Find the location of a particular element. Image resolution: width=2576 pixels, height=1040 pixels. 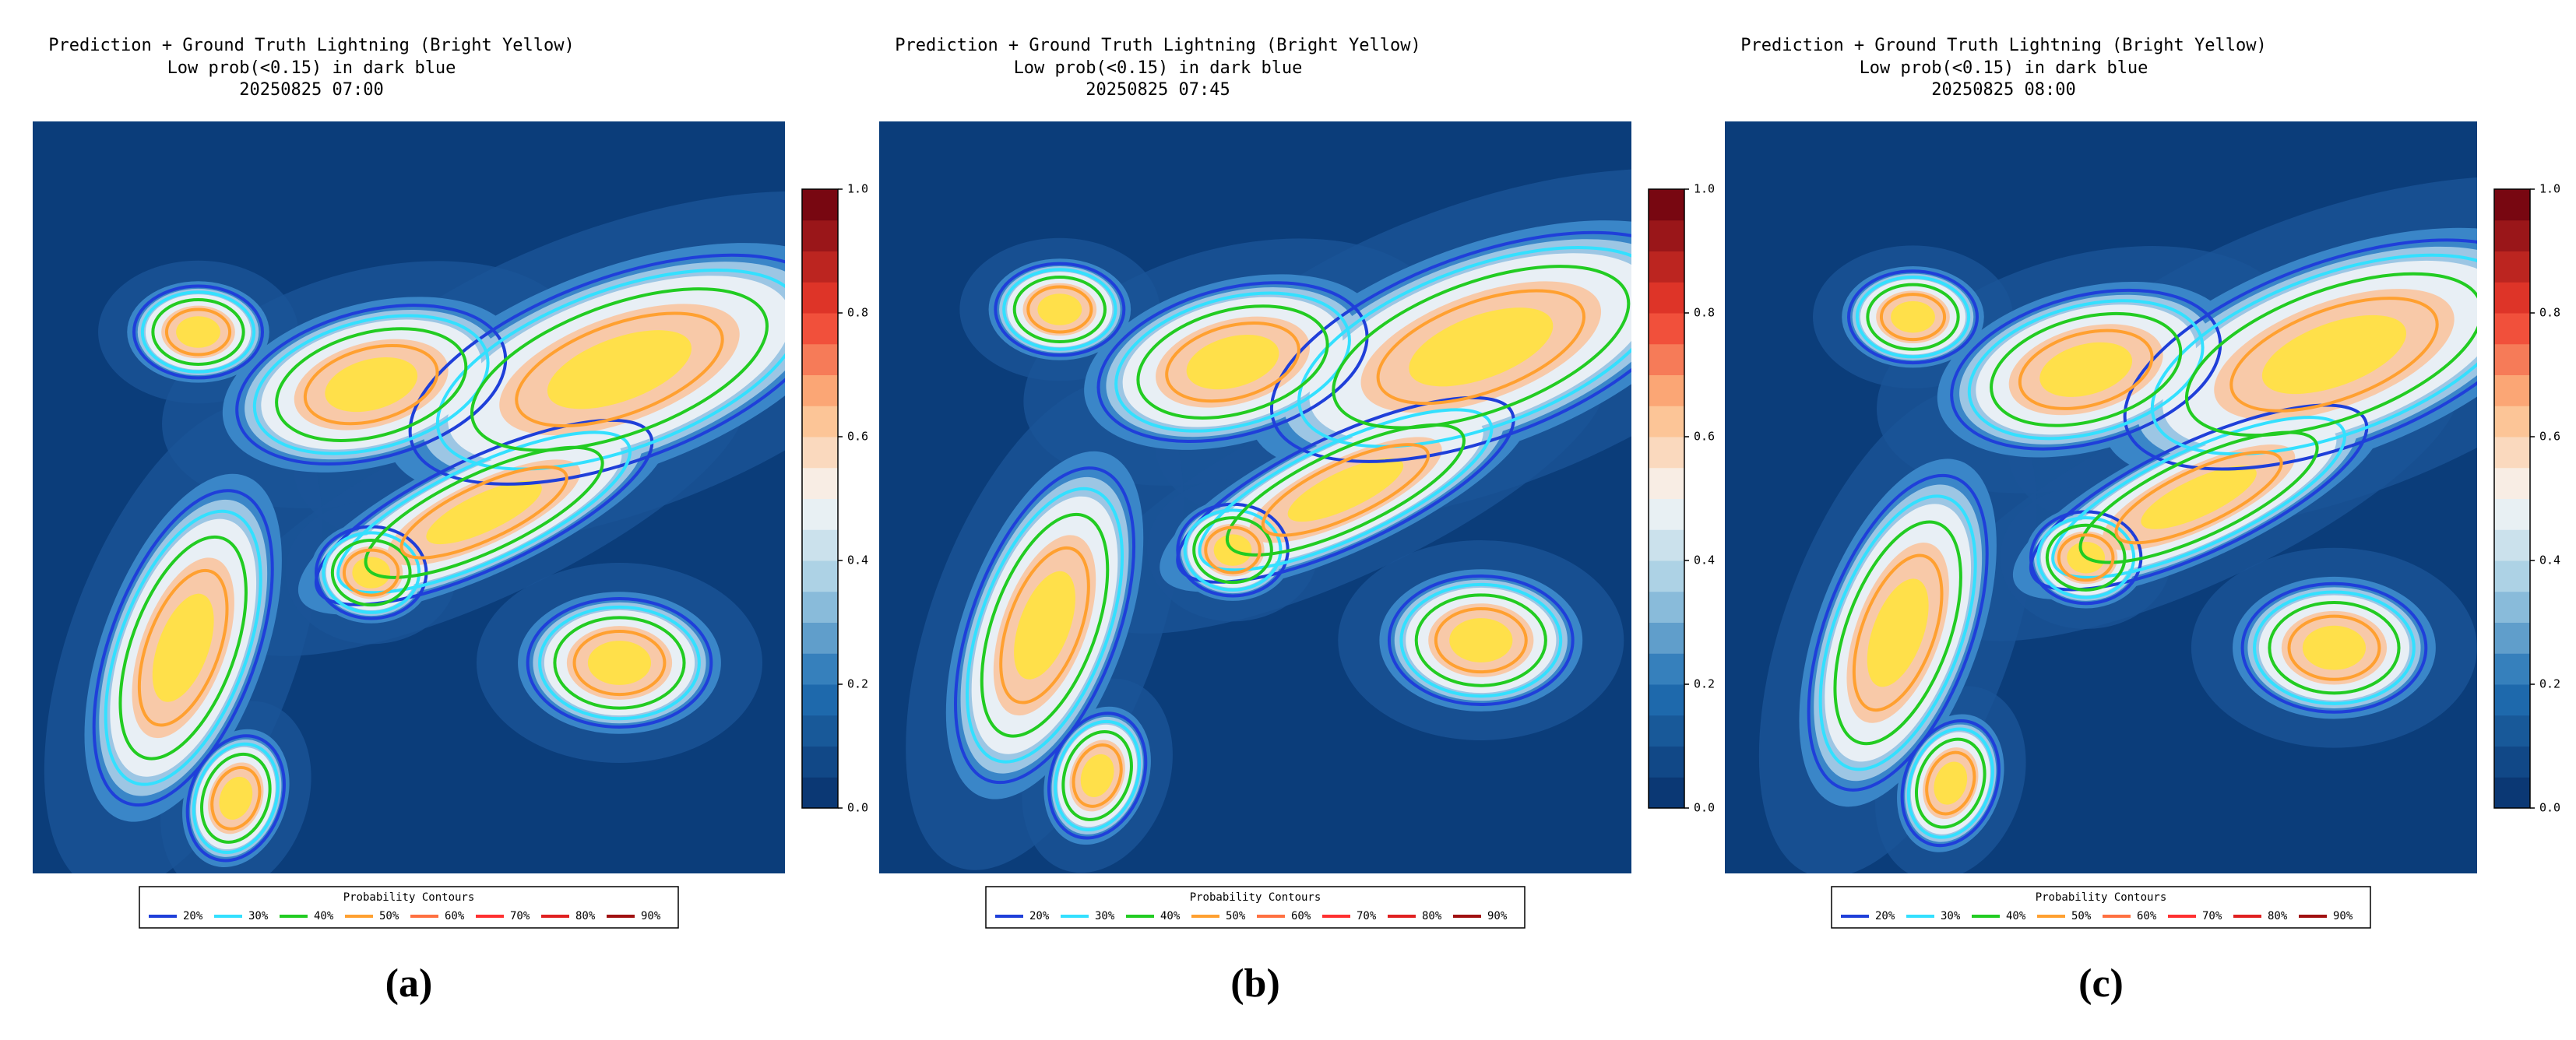

panel-timestamp: 20250825 07:45 is located at coordinates (1158, 90).